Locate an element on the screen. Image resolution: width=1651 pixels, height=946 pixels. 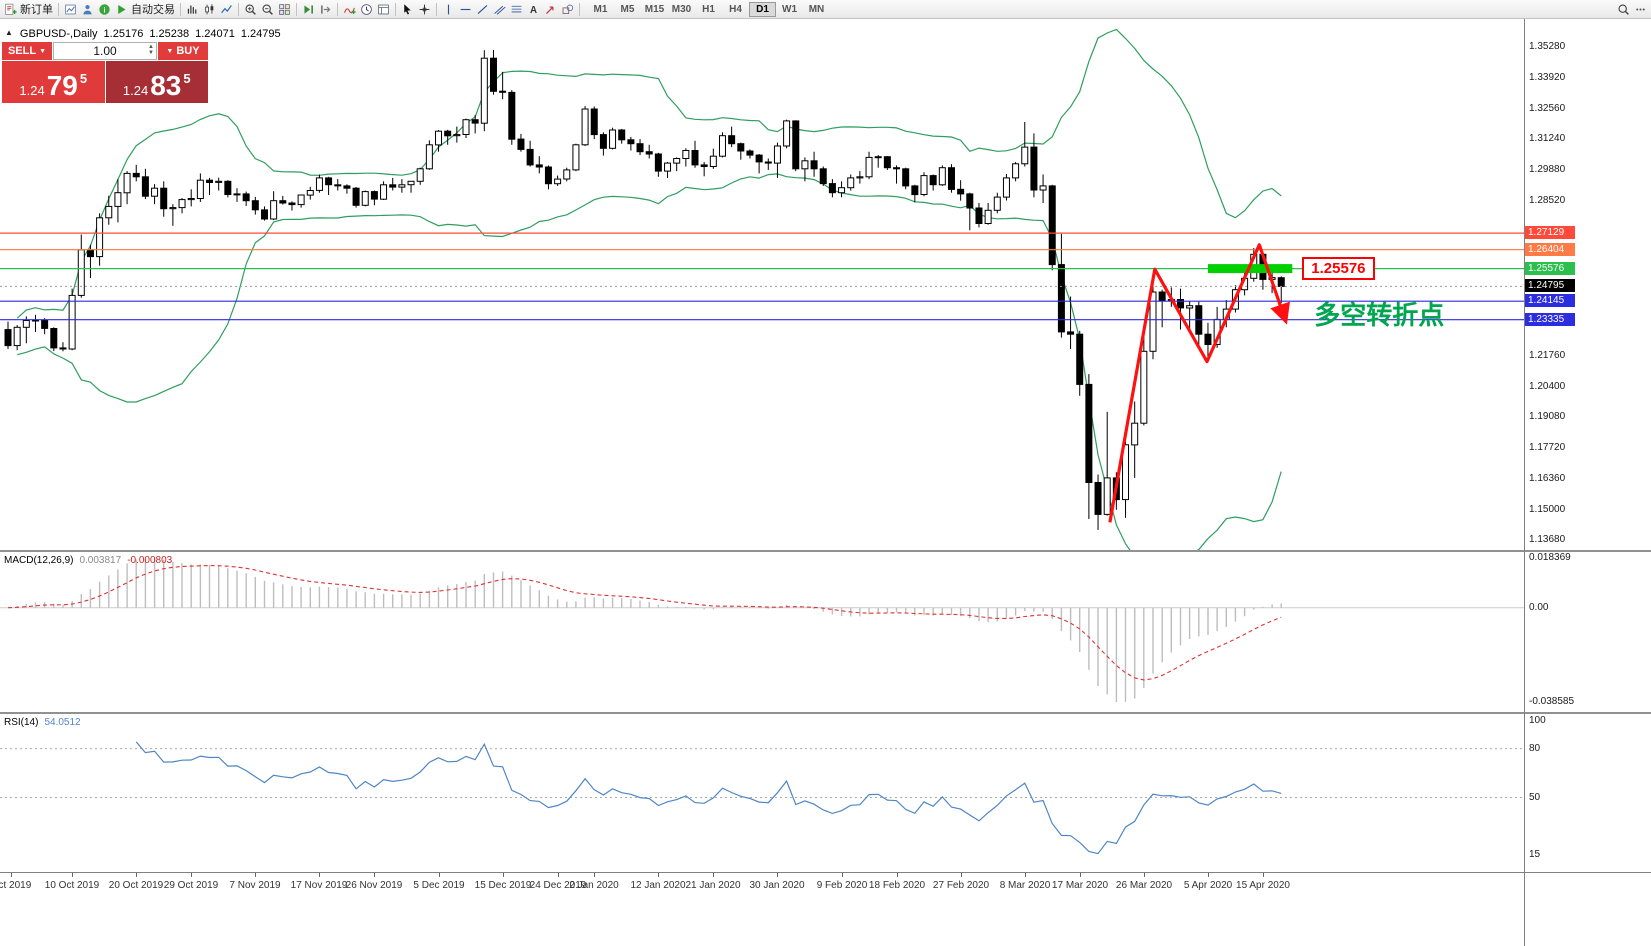
trendline-button is located at coordinates (482, 9).